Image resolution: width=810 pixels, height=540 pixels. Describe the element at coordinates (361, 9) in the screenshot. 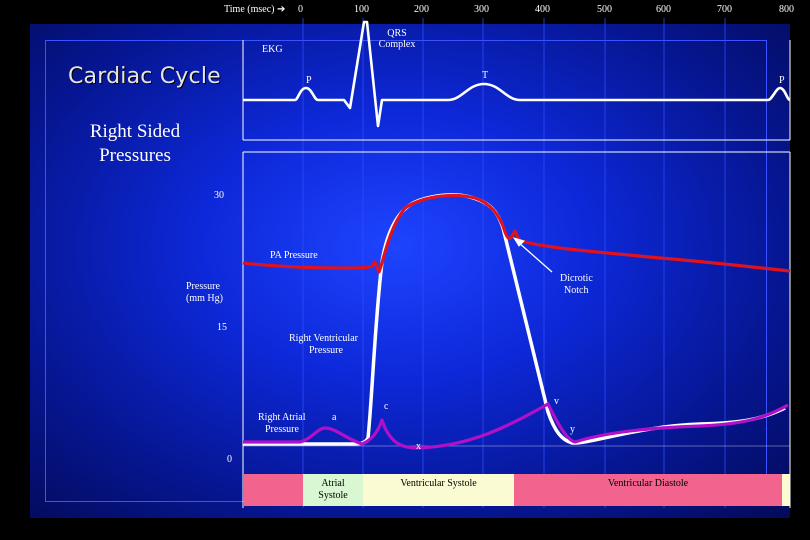

I see `time-tick-100: 100` at that location.